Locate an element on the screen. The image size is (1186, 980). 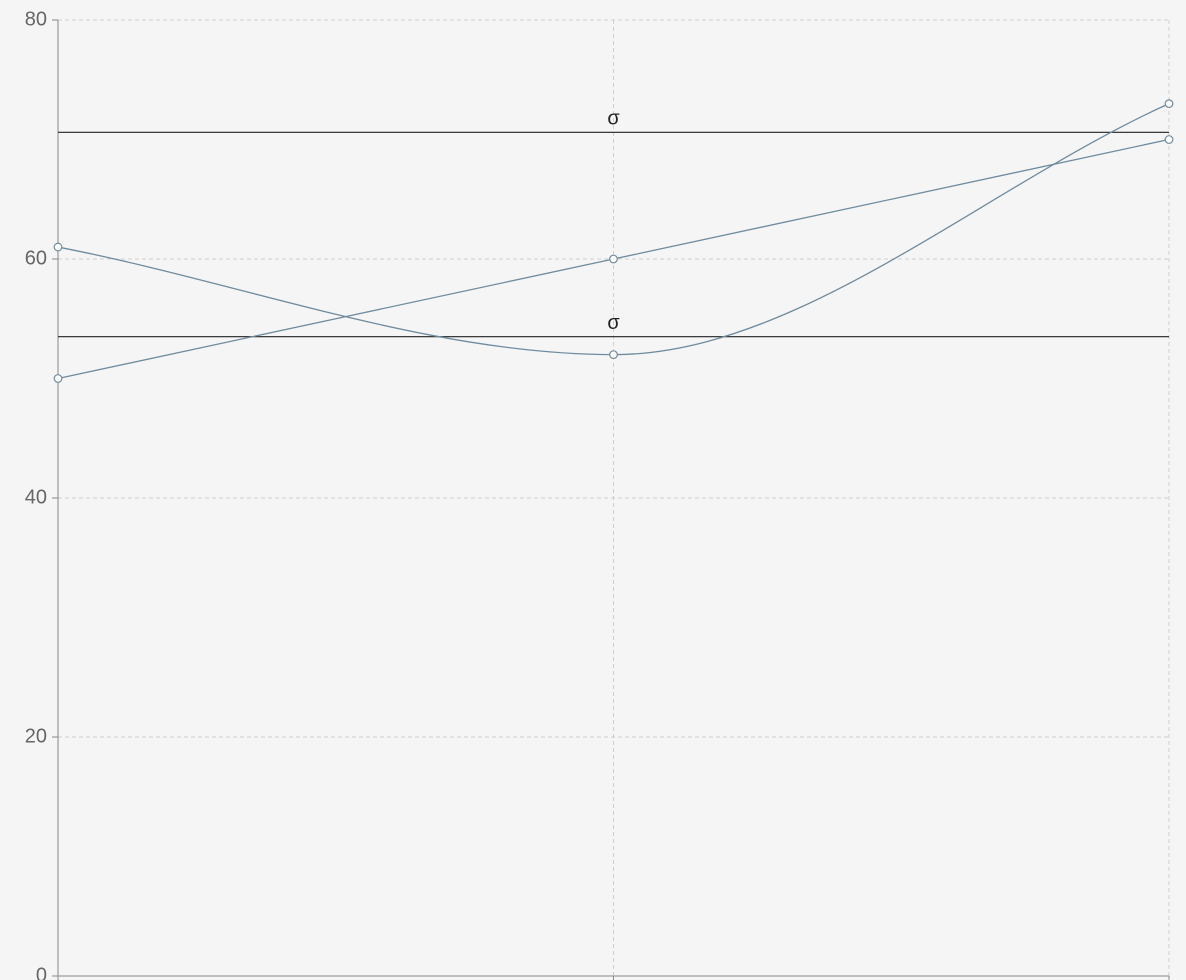
y-tick-label: 60 is located at coordinates (36, 258).